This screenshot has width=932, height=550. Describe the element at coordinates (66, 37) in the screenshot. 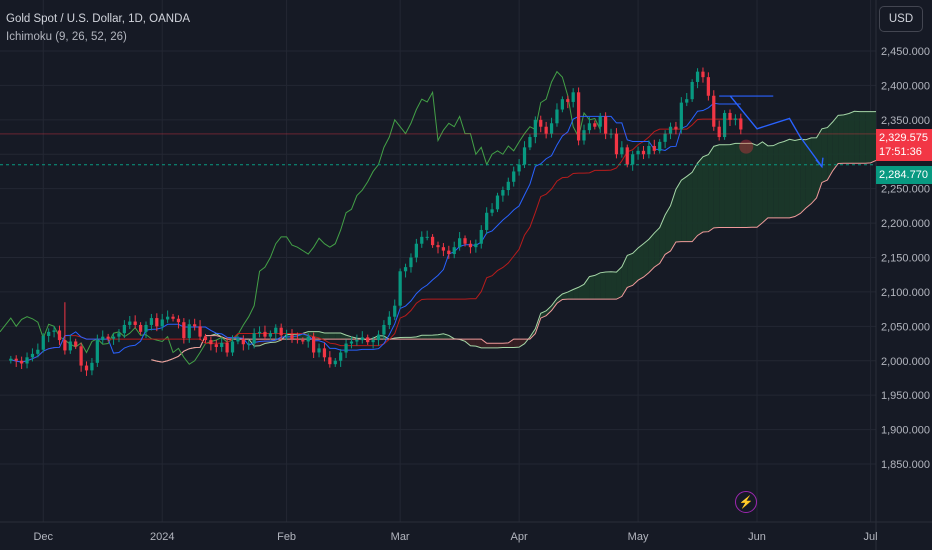

I see `indicator-label: Ichimoku (9, 26, 52, 26)` at that location.